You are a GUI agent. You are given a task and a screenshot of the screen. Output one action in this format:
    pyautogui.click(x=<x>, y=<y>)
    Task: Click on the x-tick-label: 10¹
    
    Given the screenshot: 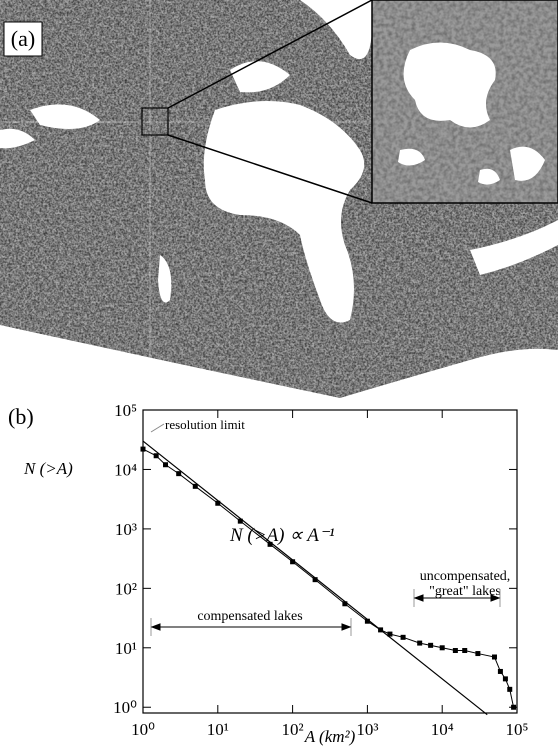 What is the action you would take?
    pyautogui.click(x=218, y=729)
    